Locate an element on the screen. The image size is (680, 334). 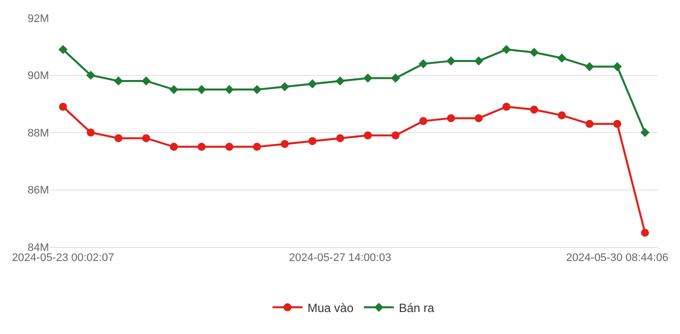
x-tick-label: 2024-05-27 14:00:03 is located at coordinates (340, 258).